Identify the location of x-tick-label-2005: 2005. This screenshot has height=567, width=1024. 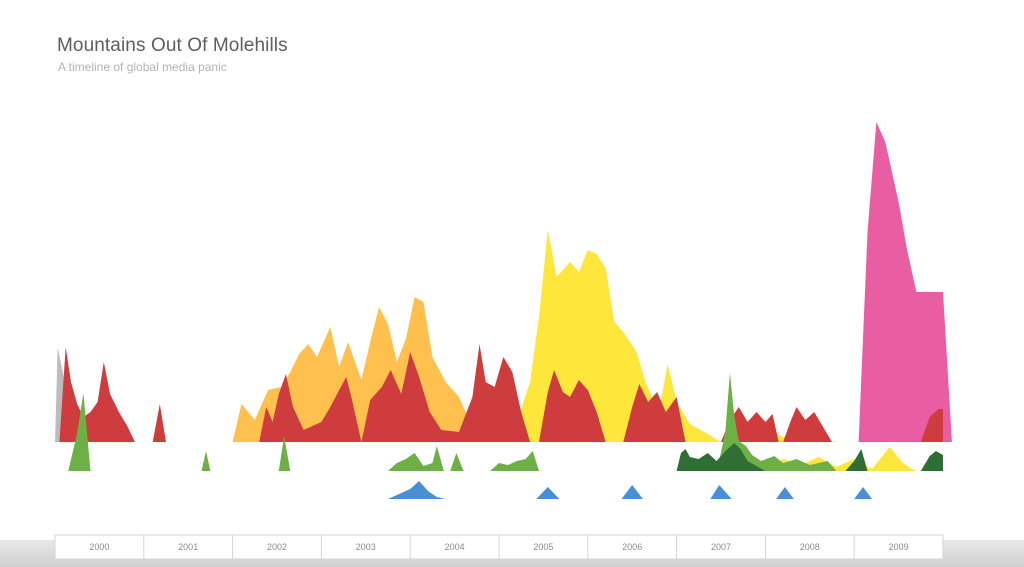
(543, 547).